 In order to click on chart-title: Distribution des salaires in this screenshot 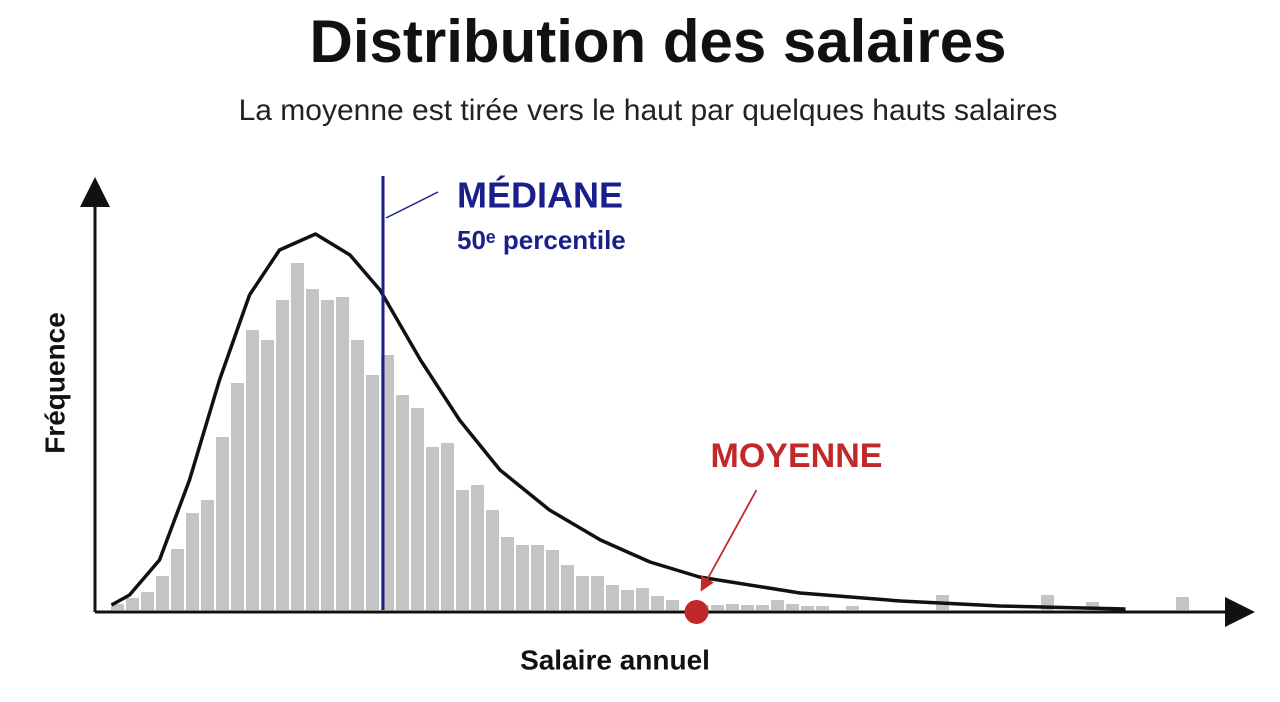, I will do `click(658, 41)`.